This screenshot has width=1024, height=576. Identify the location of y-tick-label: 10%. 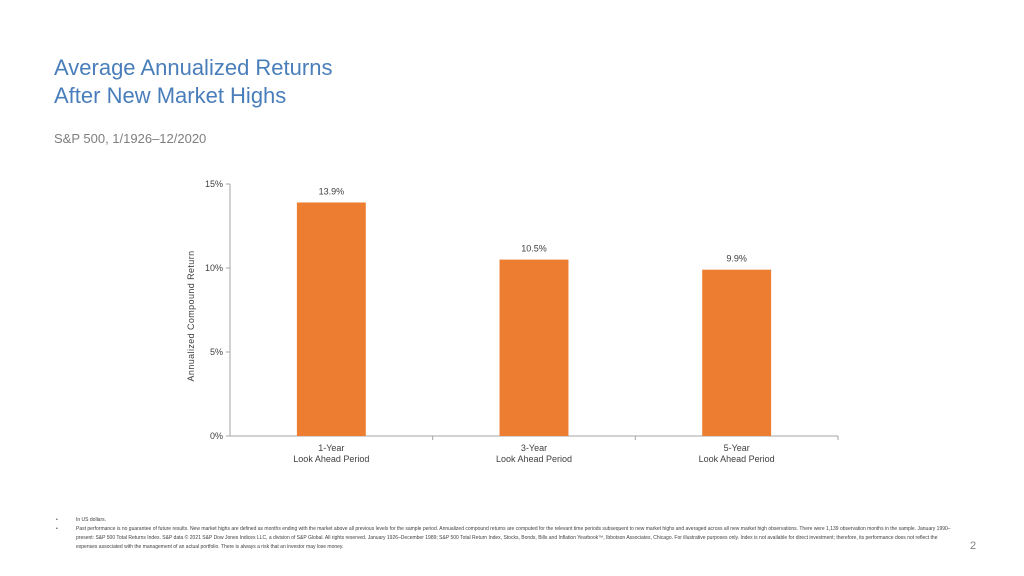
(214, 268).